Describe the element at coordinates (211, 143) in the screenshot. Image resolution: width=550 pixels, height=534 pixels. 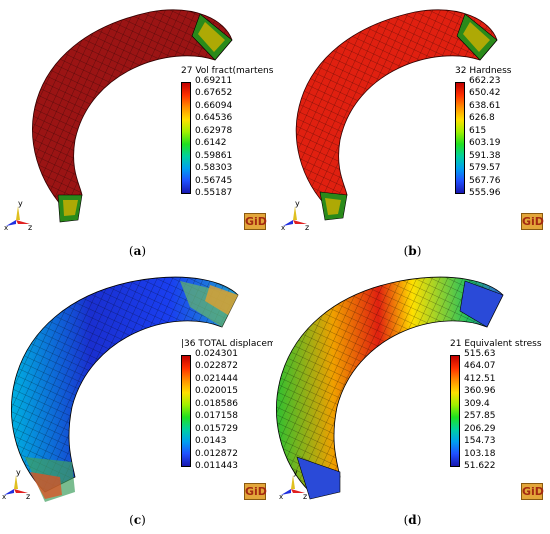
I see `legend-tick-label: 0.6142` at that location.